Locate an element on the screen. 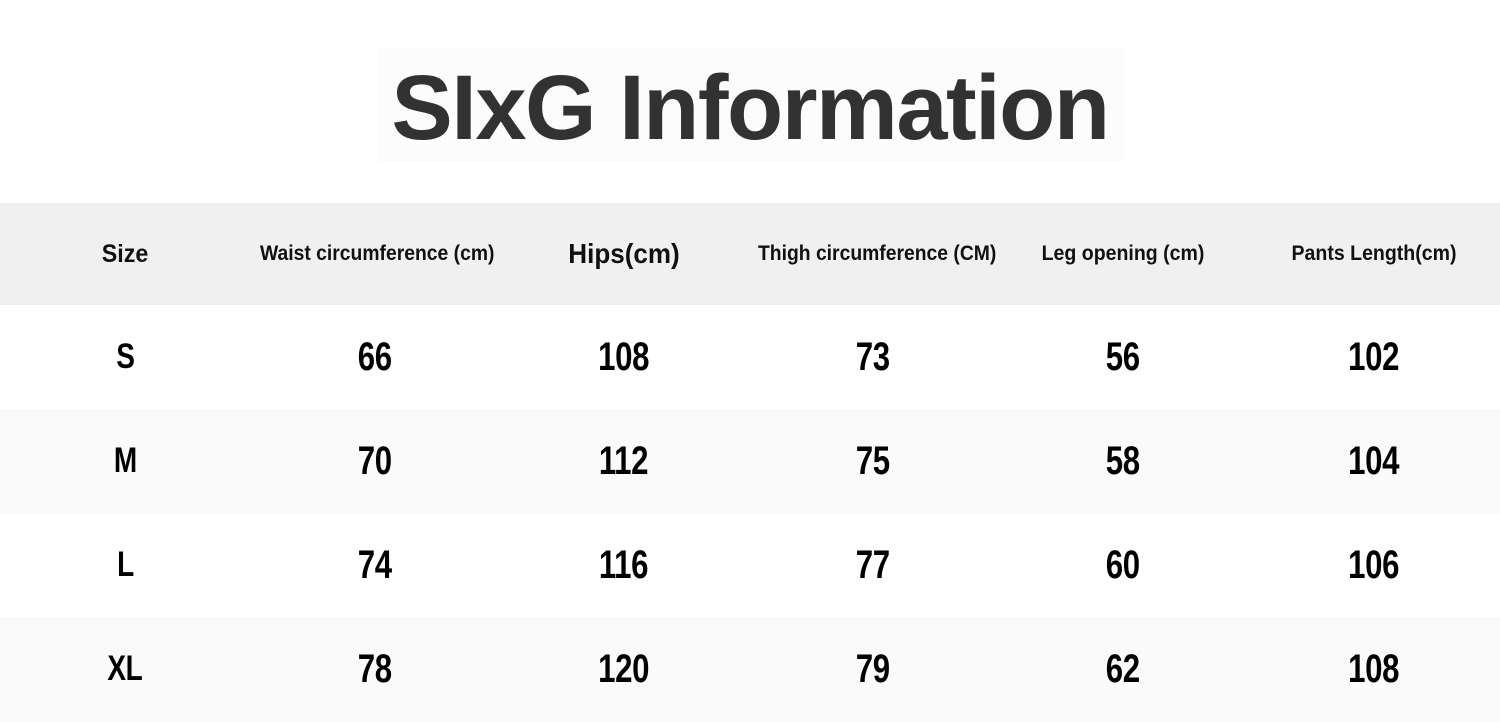 This screenshot has width=1500, height=728. cell-hips: 112 is located at coordinates (624, 461).